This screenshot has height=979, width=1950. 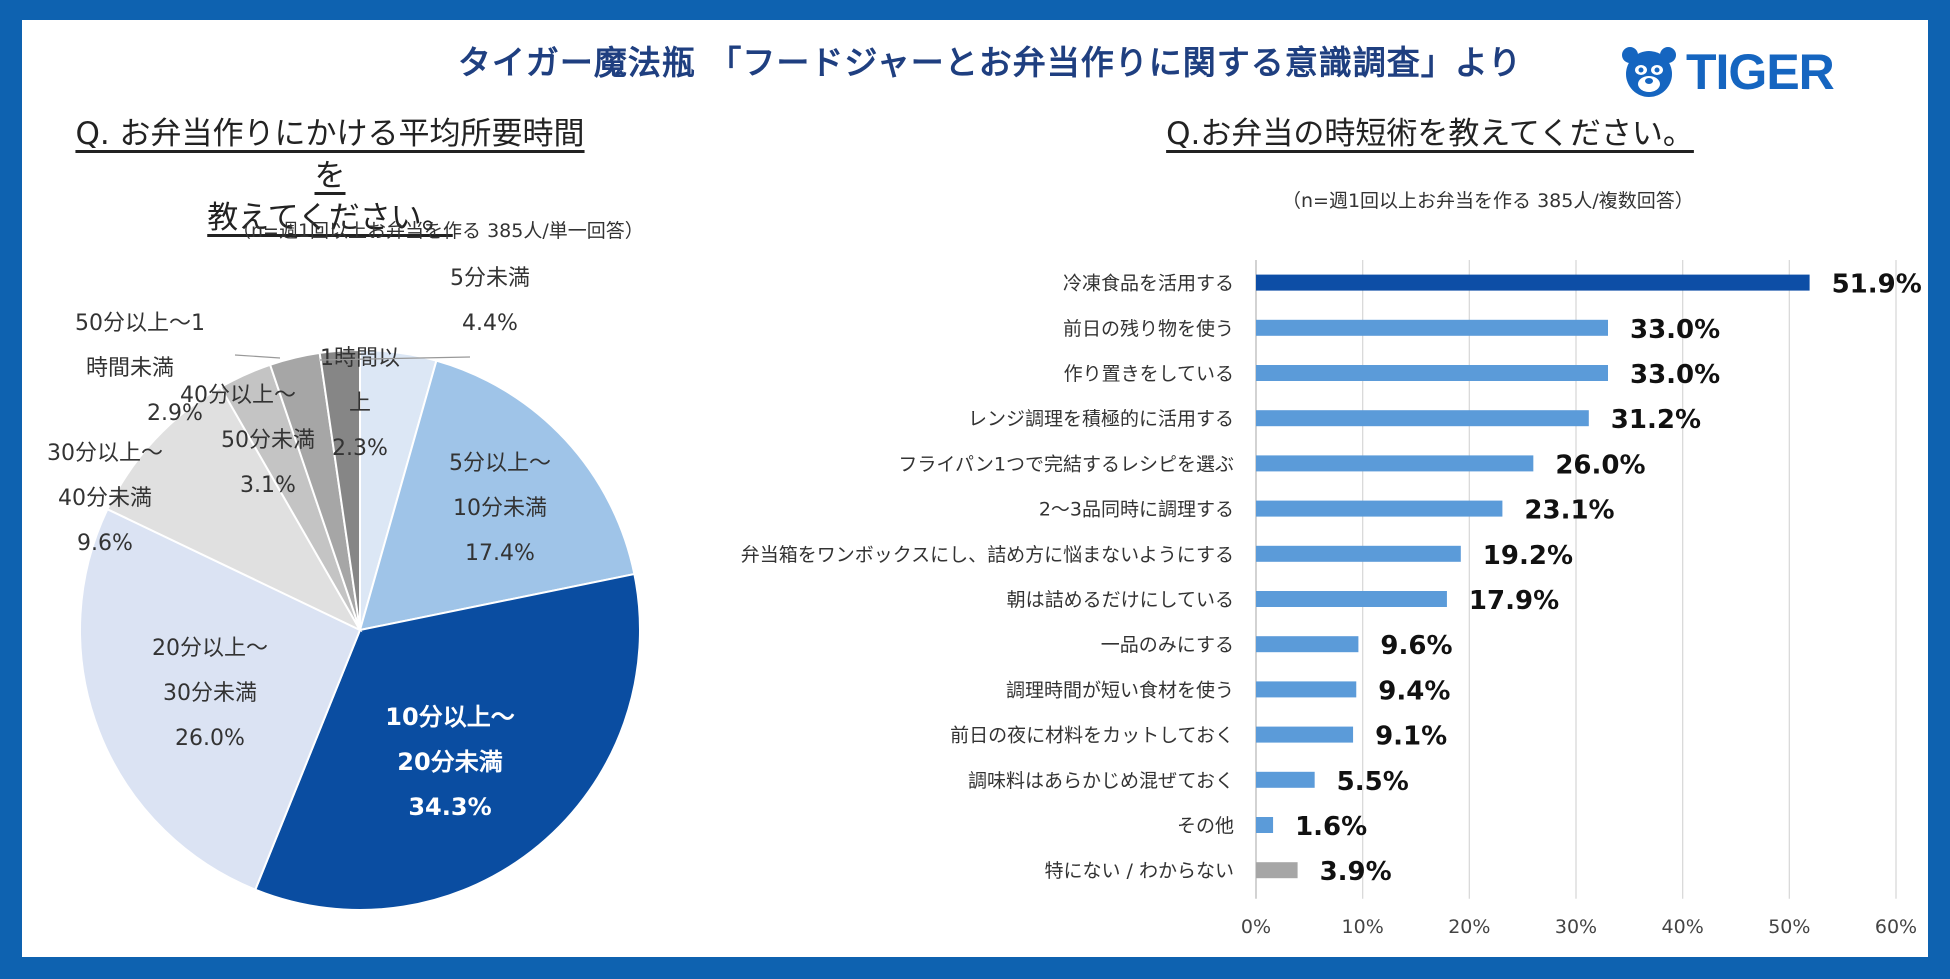 I want to click on pie-label: 17.4%, so click(x=500, y=553).